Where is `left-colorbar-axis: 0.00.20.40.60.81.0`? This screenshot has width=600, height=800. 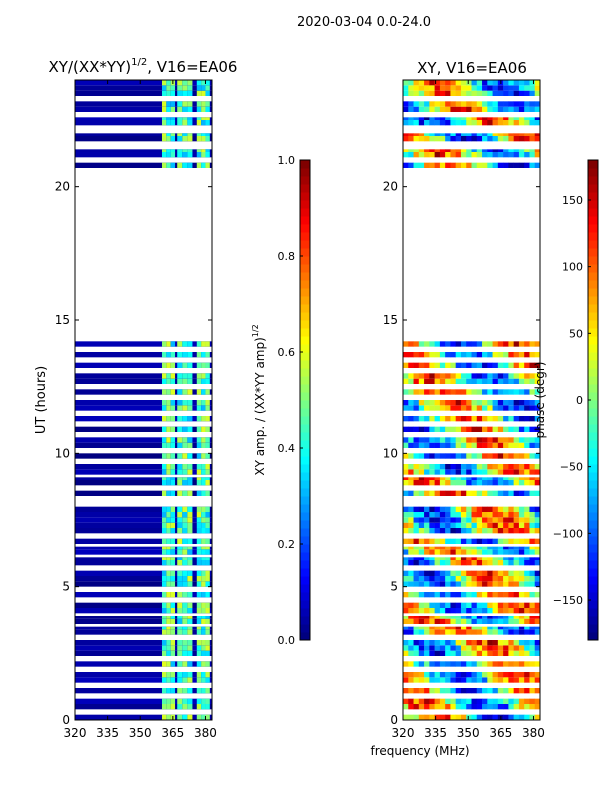 left-colorbar-axis: 0.00.20.40.60.81.0 is located at coordinates (290, 400).